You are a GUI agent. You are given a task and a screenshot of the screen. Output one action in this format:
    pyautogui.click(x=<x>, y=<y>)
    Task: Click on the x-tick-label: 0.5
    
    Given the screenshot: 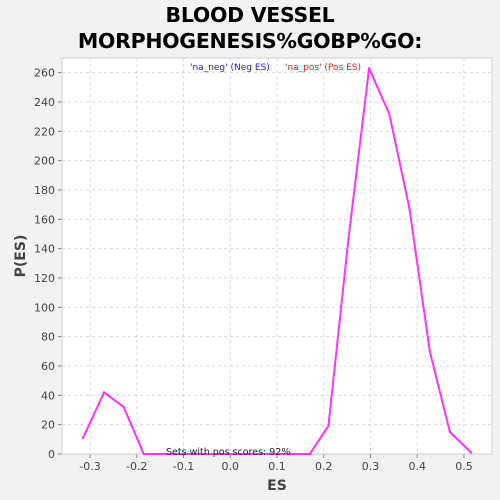 What is the action you would take?
    pyautogui.click(x=464, y=466)
    